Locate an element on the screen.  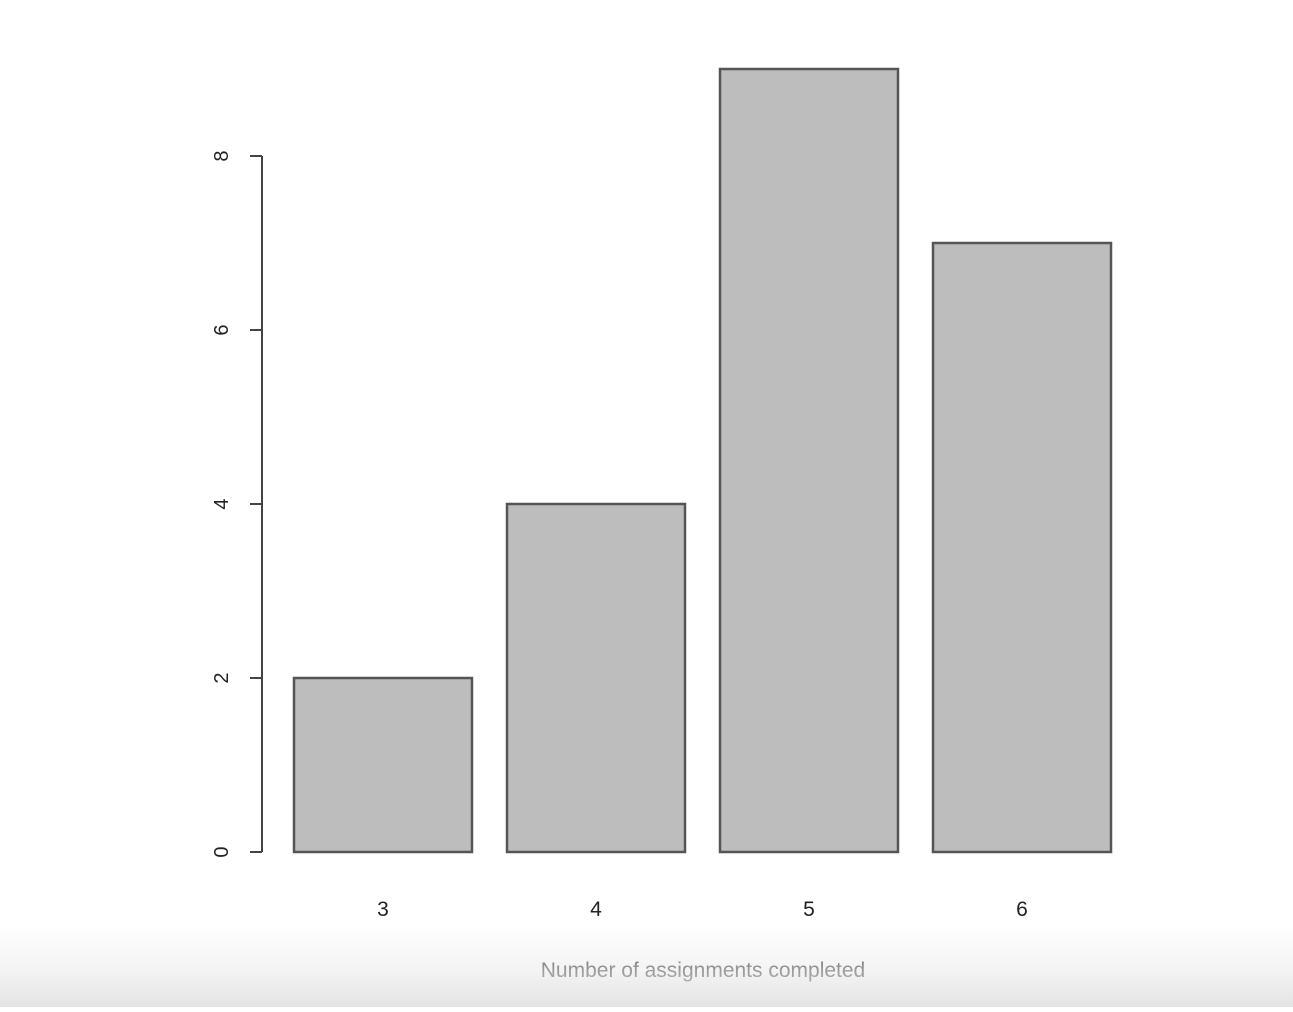
y-tick-label: 4 is located at coordinates (222, 503).